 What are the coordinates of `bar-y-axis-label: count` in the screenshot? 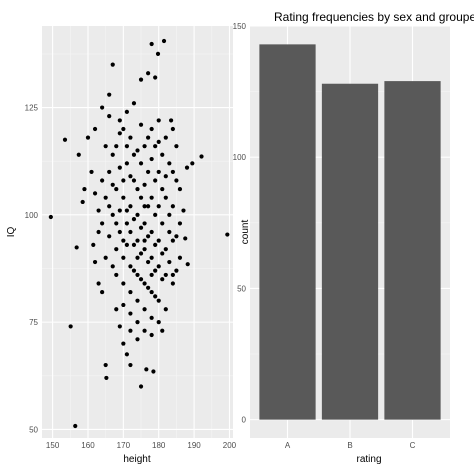 It's located at (245, 232).